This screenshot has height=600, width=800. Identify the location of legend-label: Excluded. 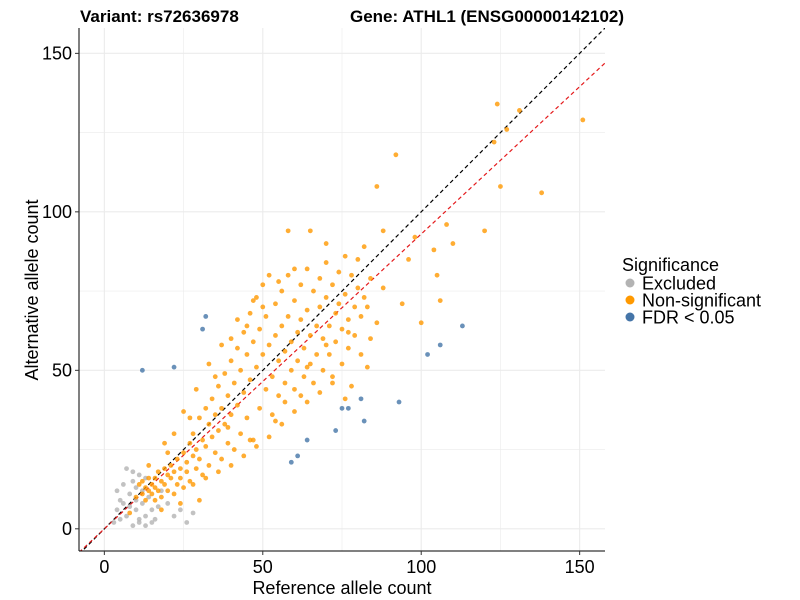
(679, 284).